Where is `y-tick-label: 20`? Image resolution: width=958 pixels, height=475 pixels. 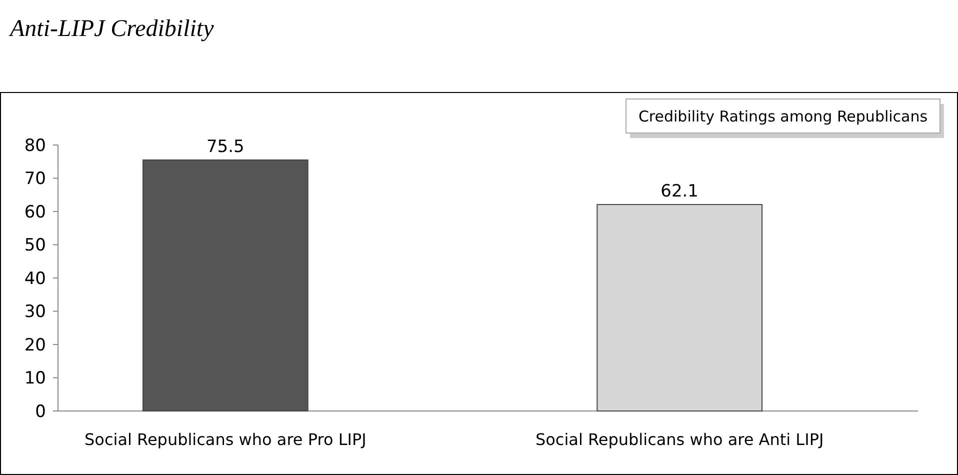
y-tick-label: 20 is located at coordinates (35, 345).